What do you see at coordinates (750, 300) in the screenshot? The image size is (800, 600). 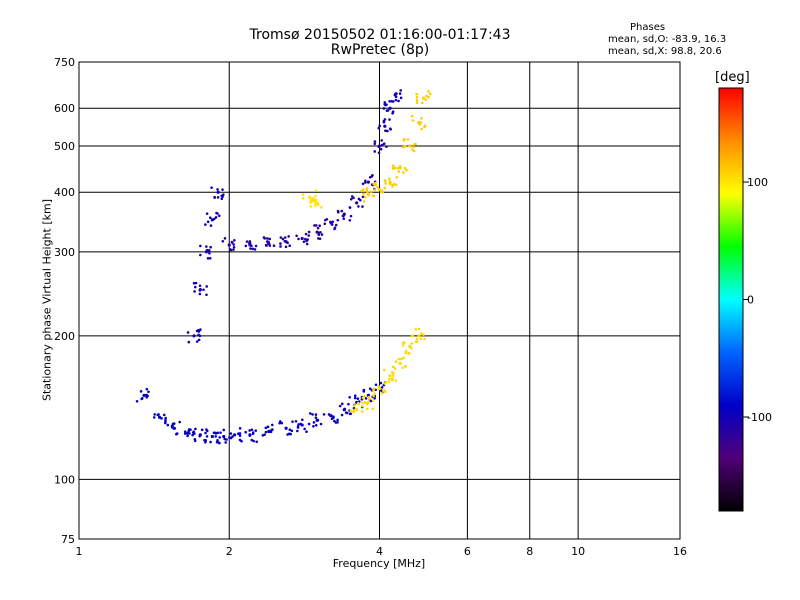 I see `colorbar-tick-label: 0` at bounding box center [750, 300].